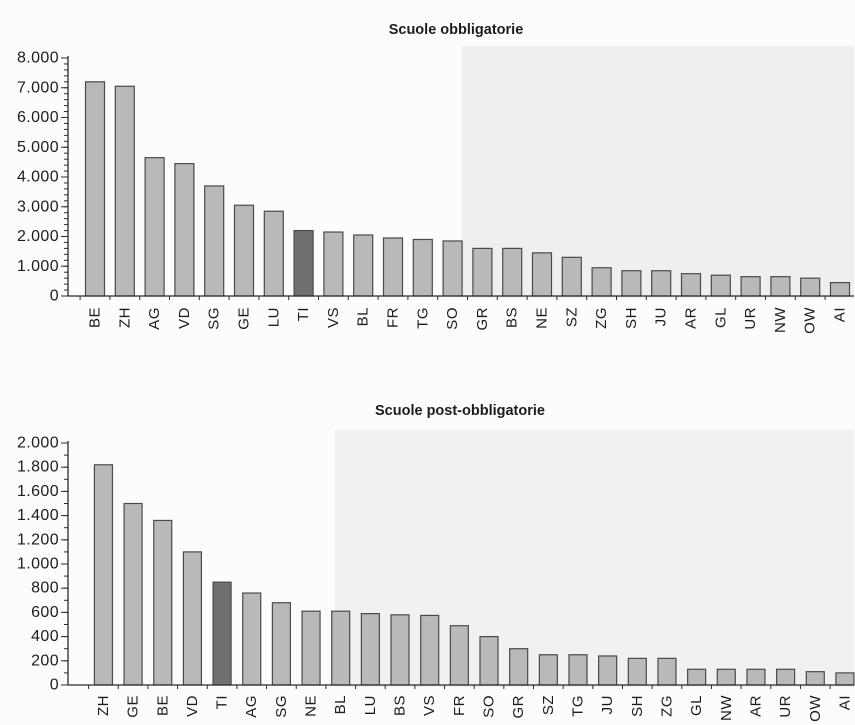  Describe the element at coordinates (691, 285) in the screenshot. I see `bar-ar` at that location.